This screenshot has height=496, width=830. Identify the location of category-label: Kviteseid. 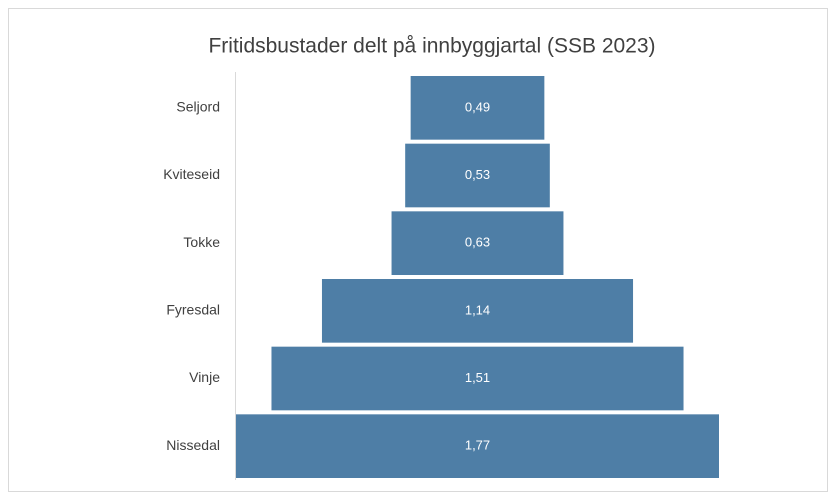
(191, 174).